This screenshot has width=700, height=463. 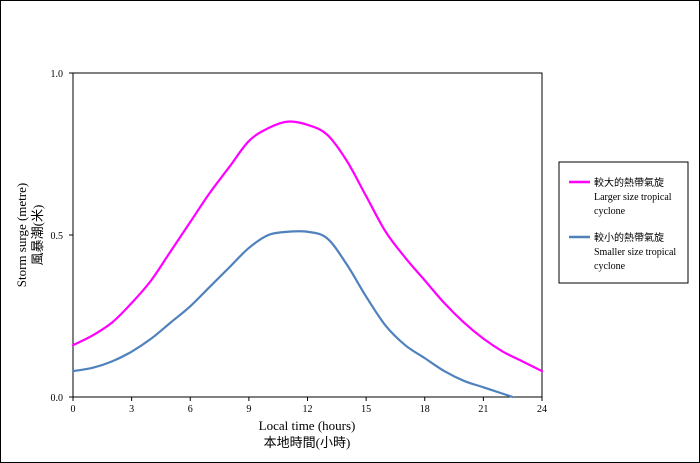 I want to click on y-tick-label: 0.0, so click(x=57, y=398).